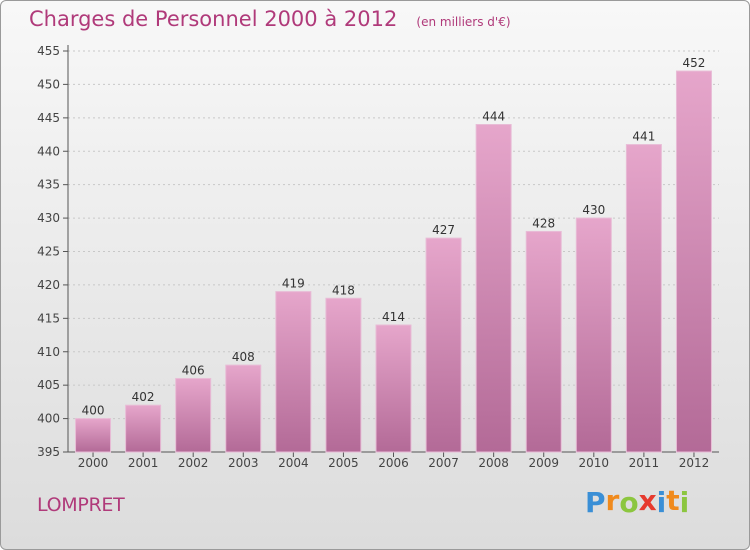  Describe the element at coordinates (48, 252) in the screenshot. I see `y-tick-label: 425` at that location.